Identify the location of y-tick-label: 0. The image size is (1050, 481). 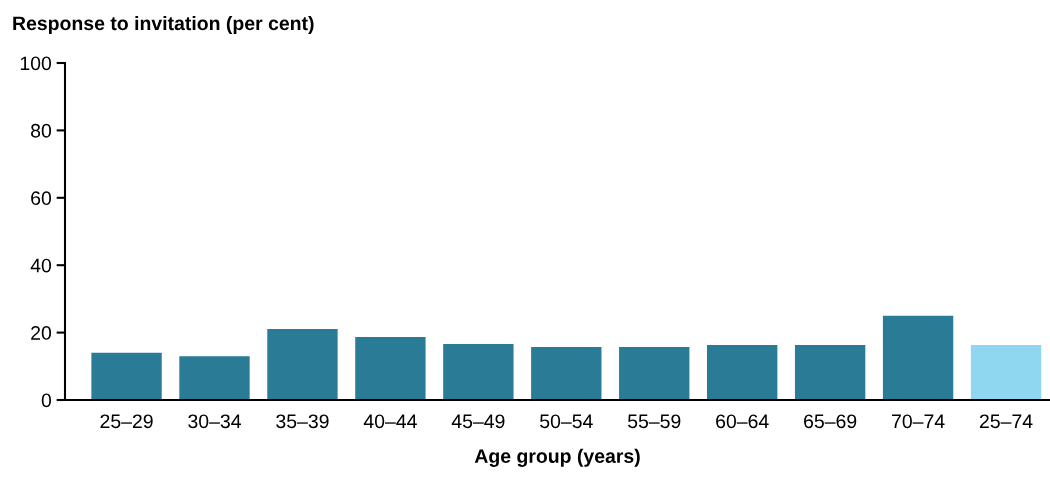
(46, 400).